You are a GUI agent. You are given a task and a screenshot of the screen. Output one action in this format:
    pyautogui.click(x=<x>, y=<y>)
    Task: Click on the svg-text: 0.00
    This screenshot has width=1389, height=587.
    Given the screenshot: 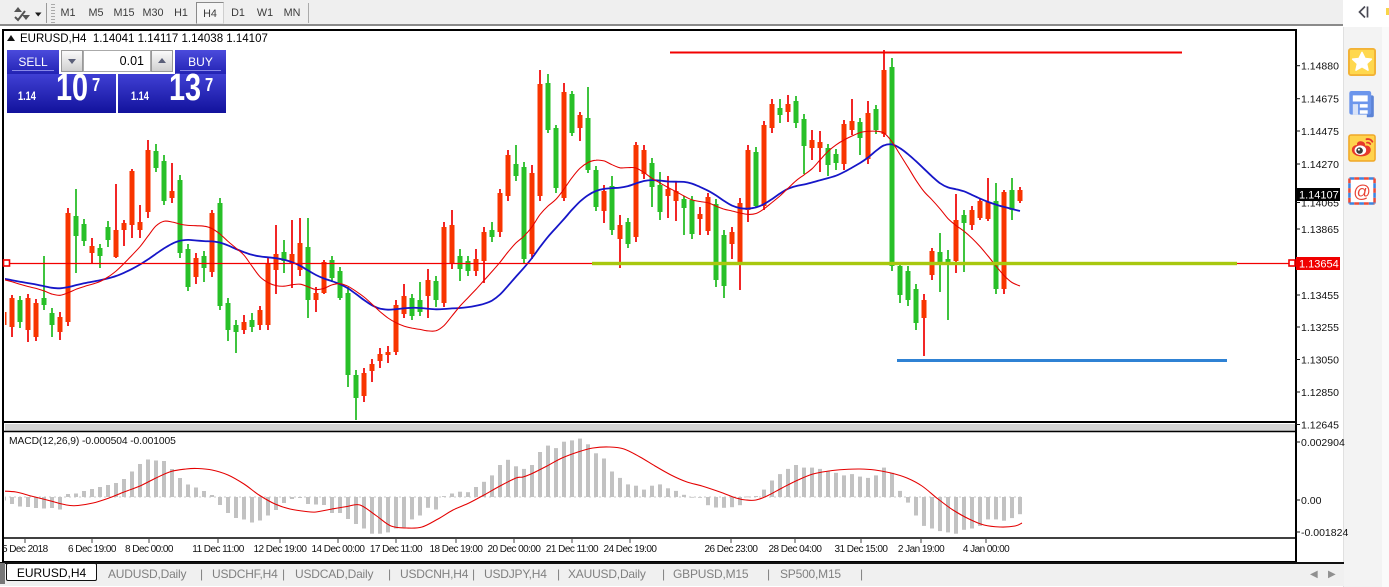 What is the action you would take?
    pyautogui.click(x=1311, y=501)
    